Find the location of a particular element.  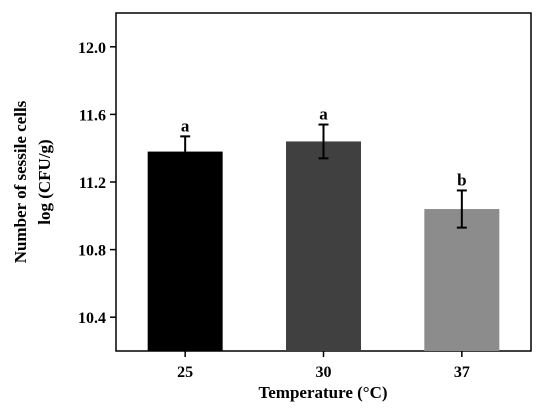

y-tick-label: 10.8 is located at coordinates (92, 251).